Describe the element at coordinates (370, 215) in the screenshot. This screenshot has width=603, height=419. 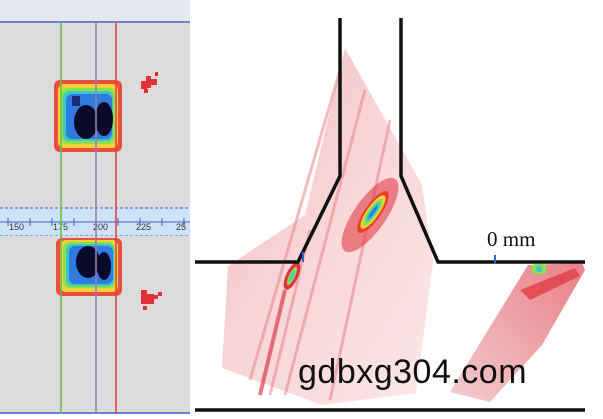
I see `weld-defect-indication` at that location.